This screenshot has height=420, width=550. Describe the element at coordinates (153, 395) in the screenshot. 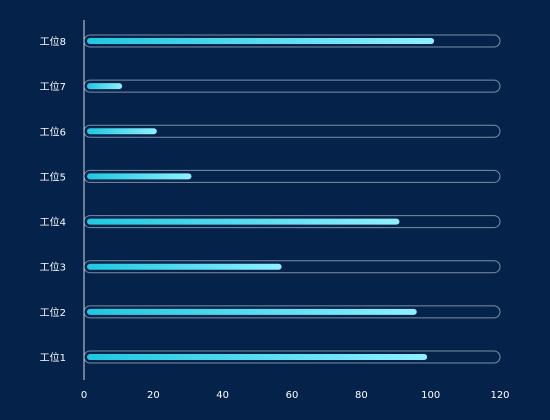

I see `x-tick-20: 20` at that location.